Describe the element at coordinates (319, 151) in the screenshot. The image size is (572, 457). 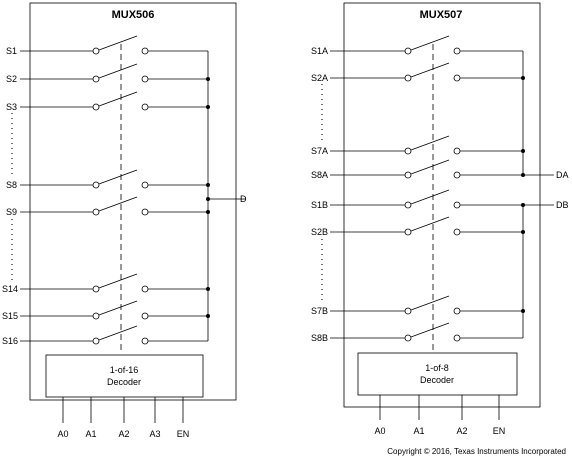
I see `mux507-input-label: S7A` at that location.